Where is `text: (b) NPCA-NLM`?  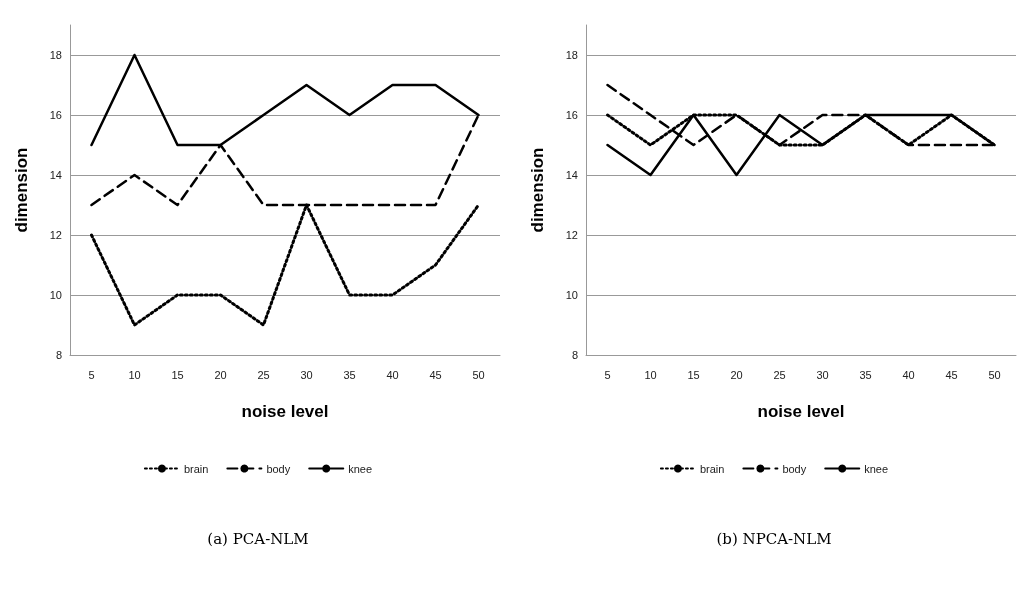
text: (b) NPCA-NLM is located at coordinates (774, 539).